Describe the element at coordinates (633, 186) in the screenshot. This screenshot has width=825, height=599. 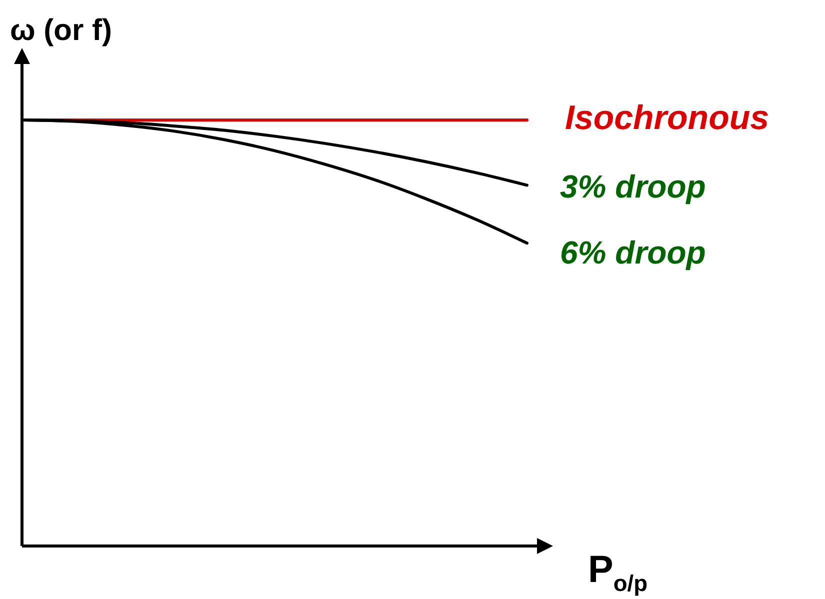
I see `series-label: 3% droop` at that location.